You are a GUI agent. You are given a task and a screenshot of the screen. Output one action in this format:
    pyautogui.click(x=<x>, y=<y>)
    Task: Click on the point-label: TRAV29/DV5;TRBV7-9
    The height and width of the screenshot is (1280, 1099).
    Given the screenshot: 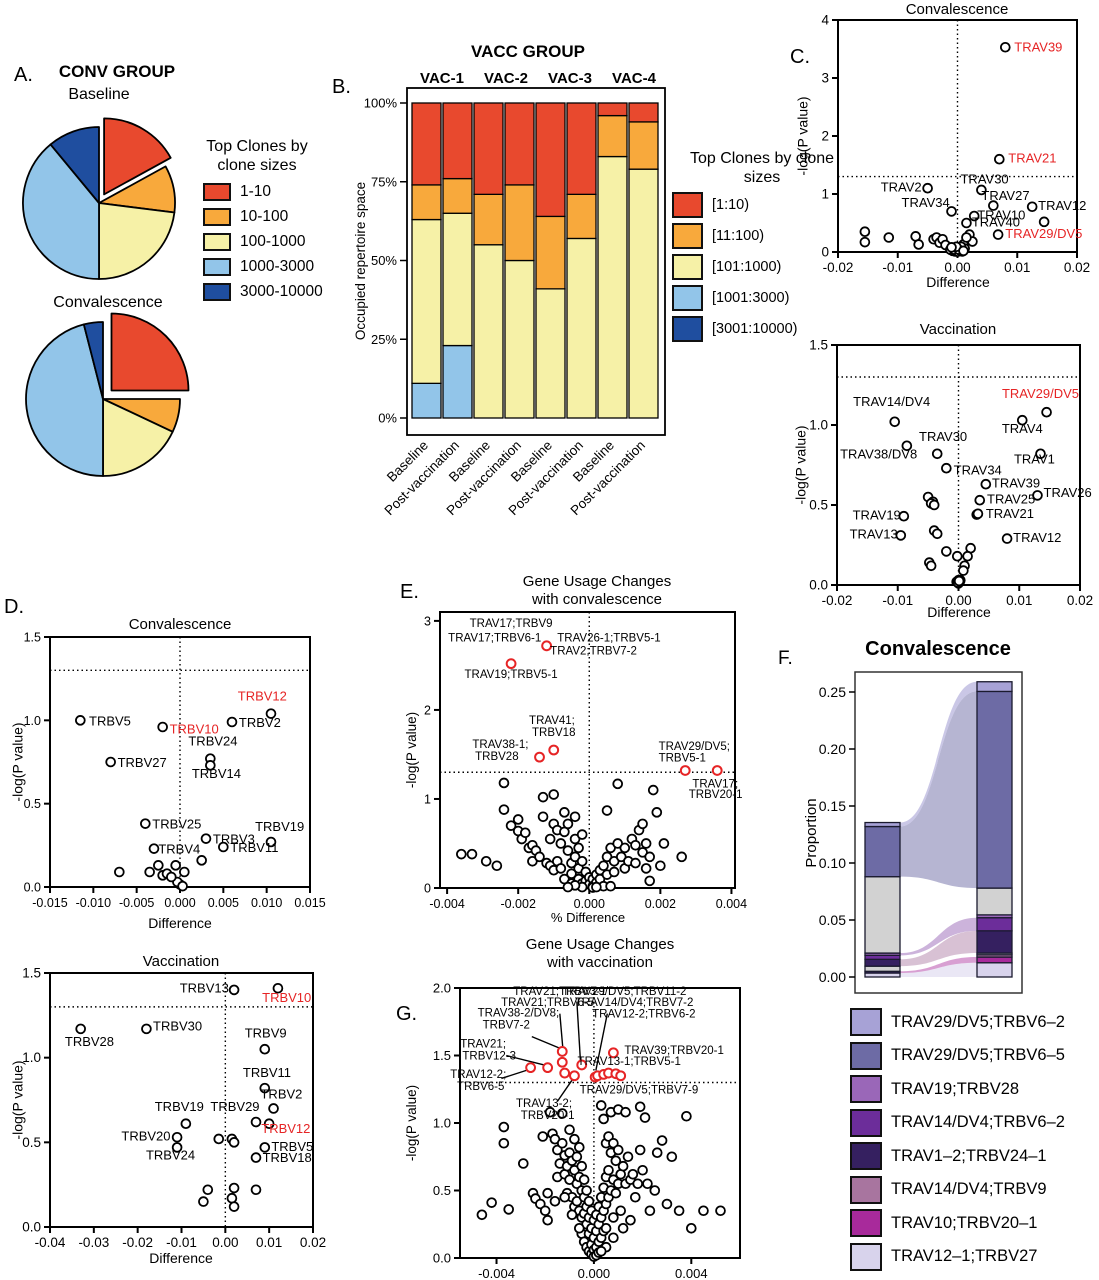 What is the action you would take?
    pyautogui.click(x=639, y=1090)
    